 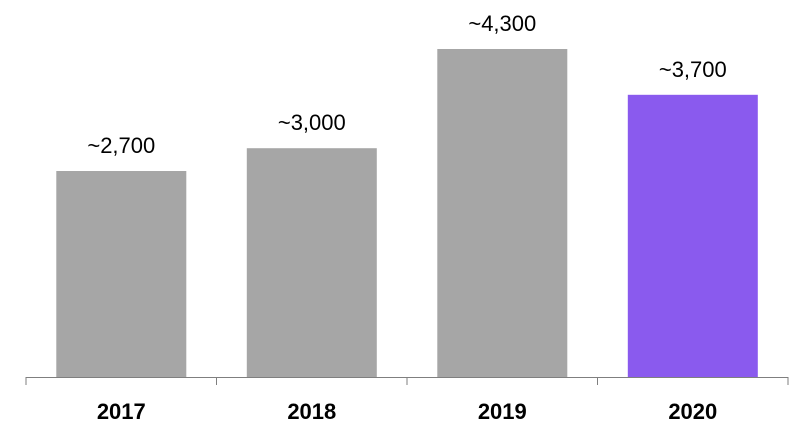 I want to click on bar-2019, so click(x=502, y=213).